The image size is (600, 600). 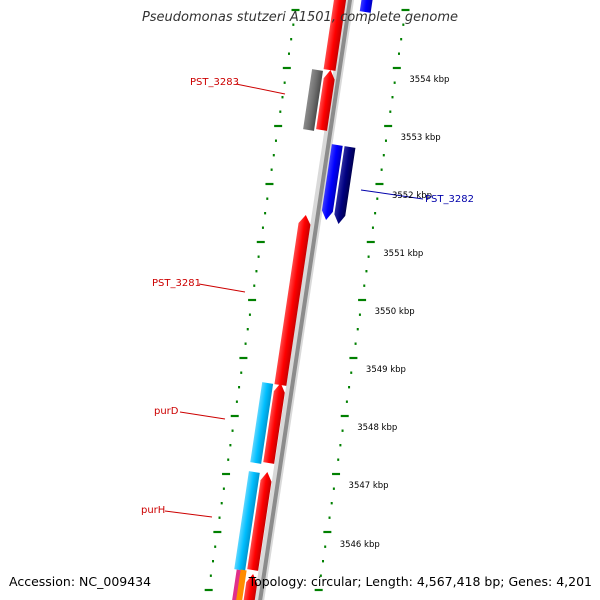 What do you see at coordinates (386, 370) in the screenshot?
I see `scale-label: 3549 kbp` at bounding box center [386, 370].